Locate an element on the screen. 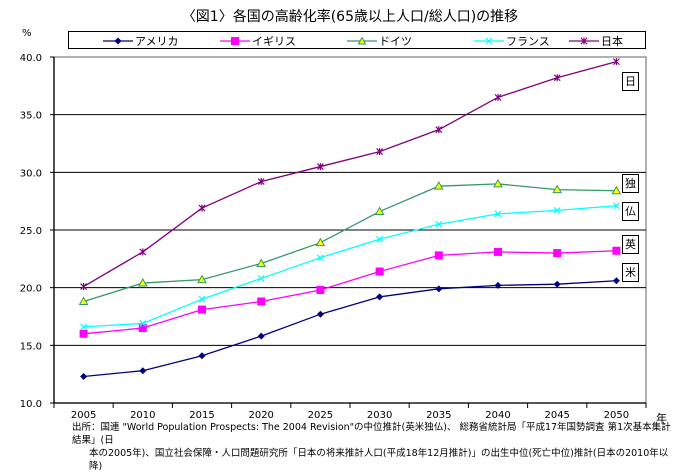 The image size is (700, 473). legend-label: ドイツ is located at coordinates (395, 41).